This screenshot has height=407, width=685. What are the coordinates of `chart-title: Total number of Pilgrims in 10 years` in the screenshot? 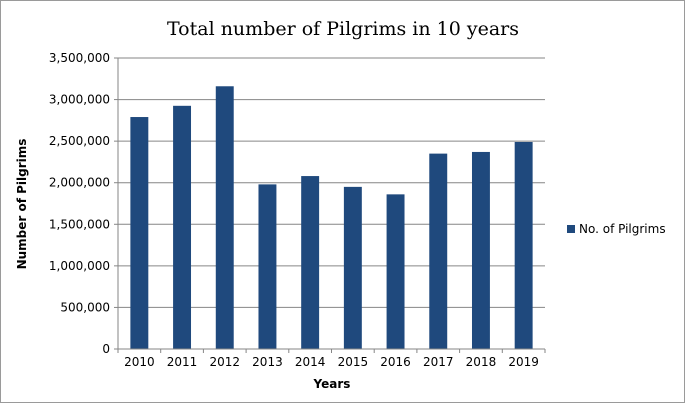 It's located at (343, 29).